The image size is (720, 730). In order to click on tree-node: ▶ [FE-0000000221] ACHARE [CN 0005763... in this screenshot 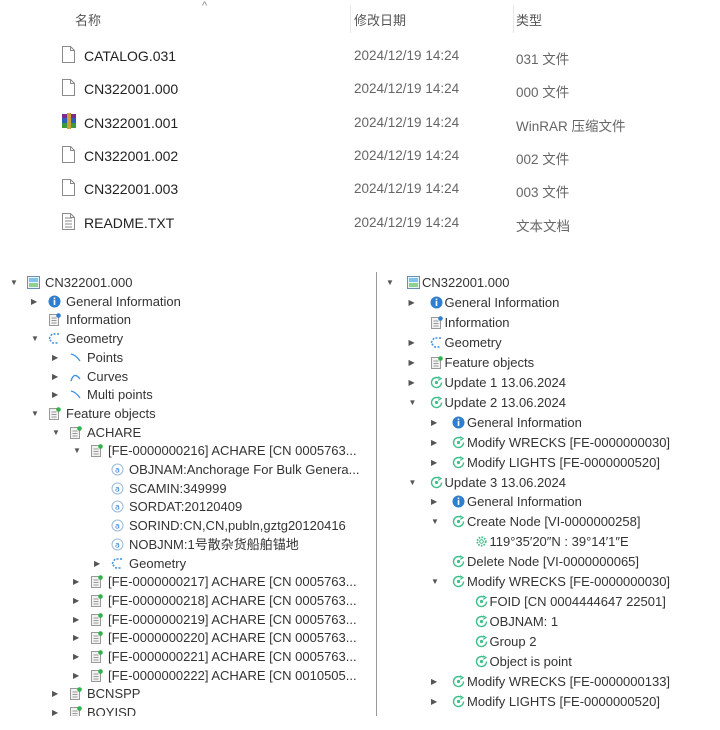, I will do `click(188, 657)`.